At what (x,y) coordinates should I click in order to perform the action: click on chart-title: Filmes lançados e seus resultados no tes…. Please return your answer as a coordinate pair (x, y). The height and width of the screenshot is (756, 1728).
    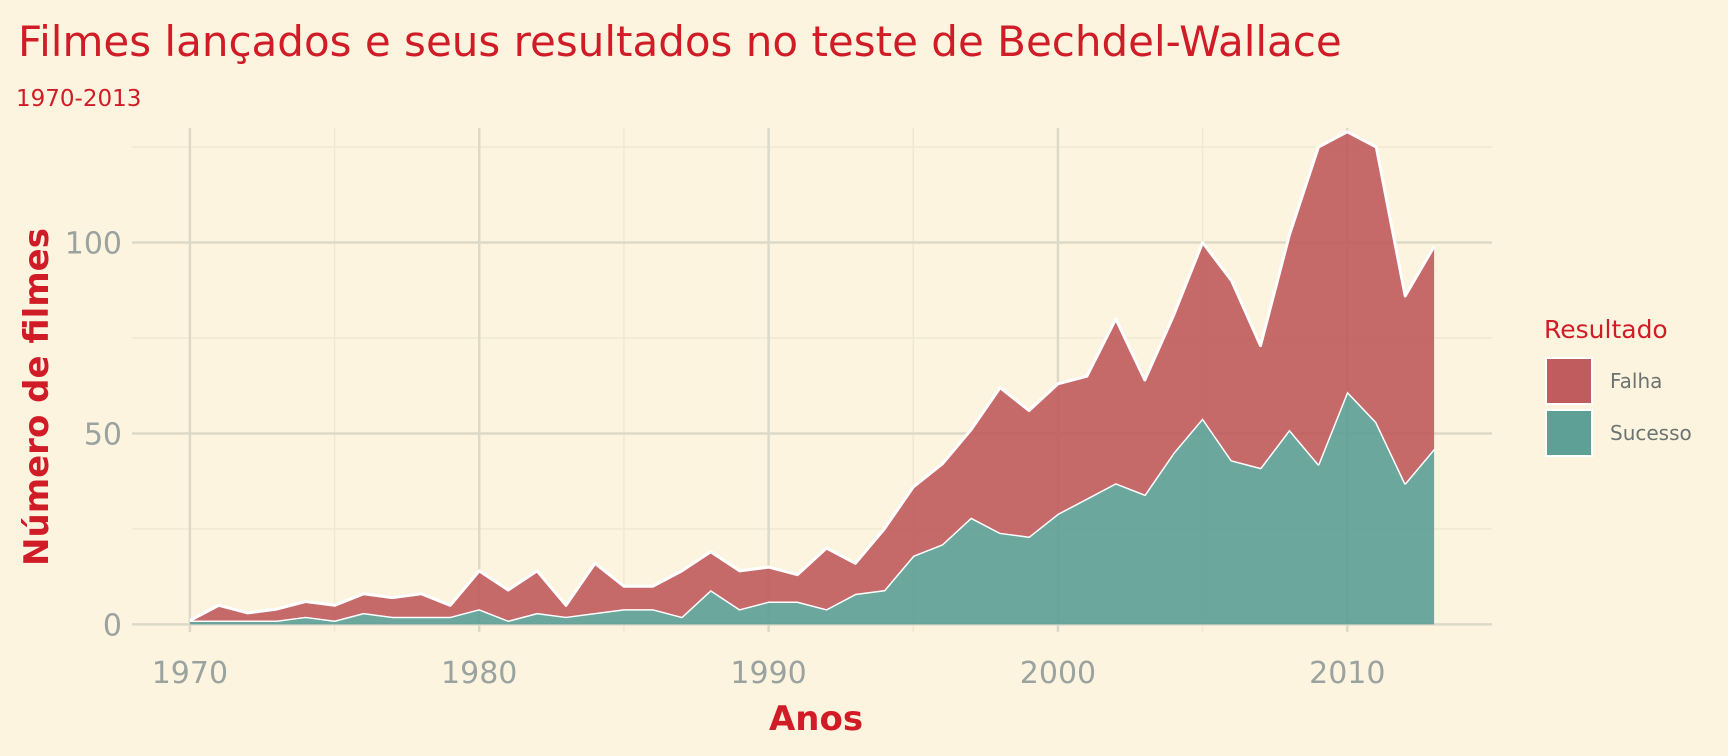
    Looking at the image, I should click on (680, 41).